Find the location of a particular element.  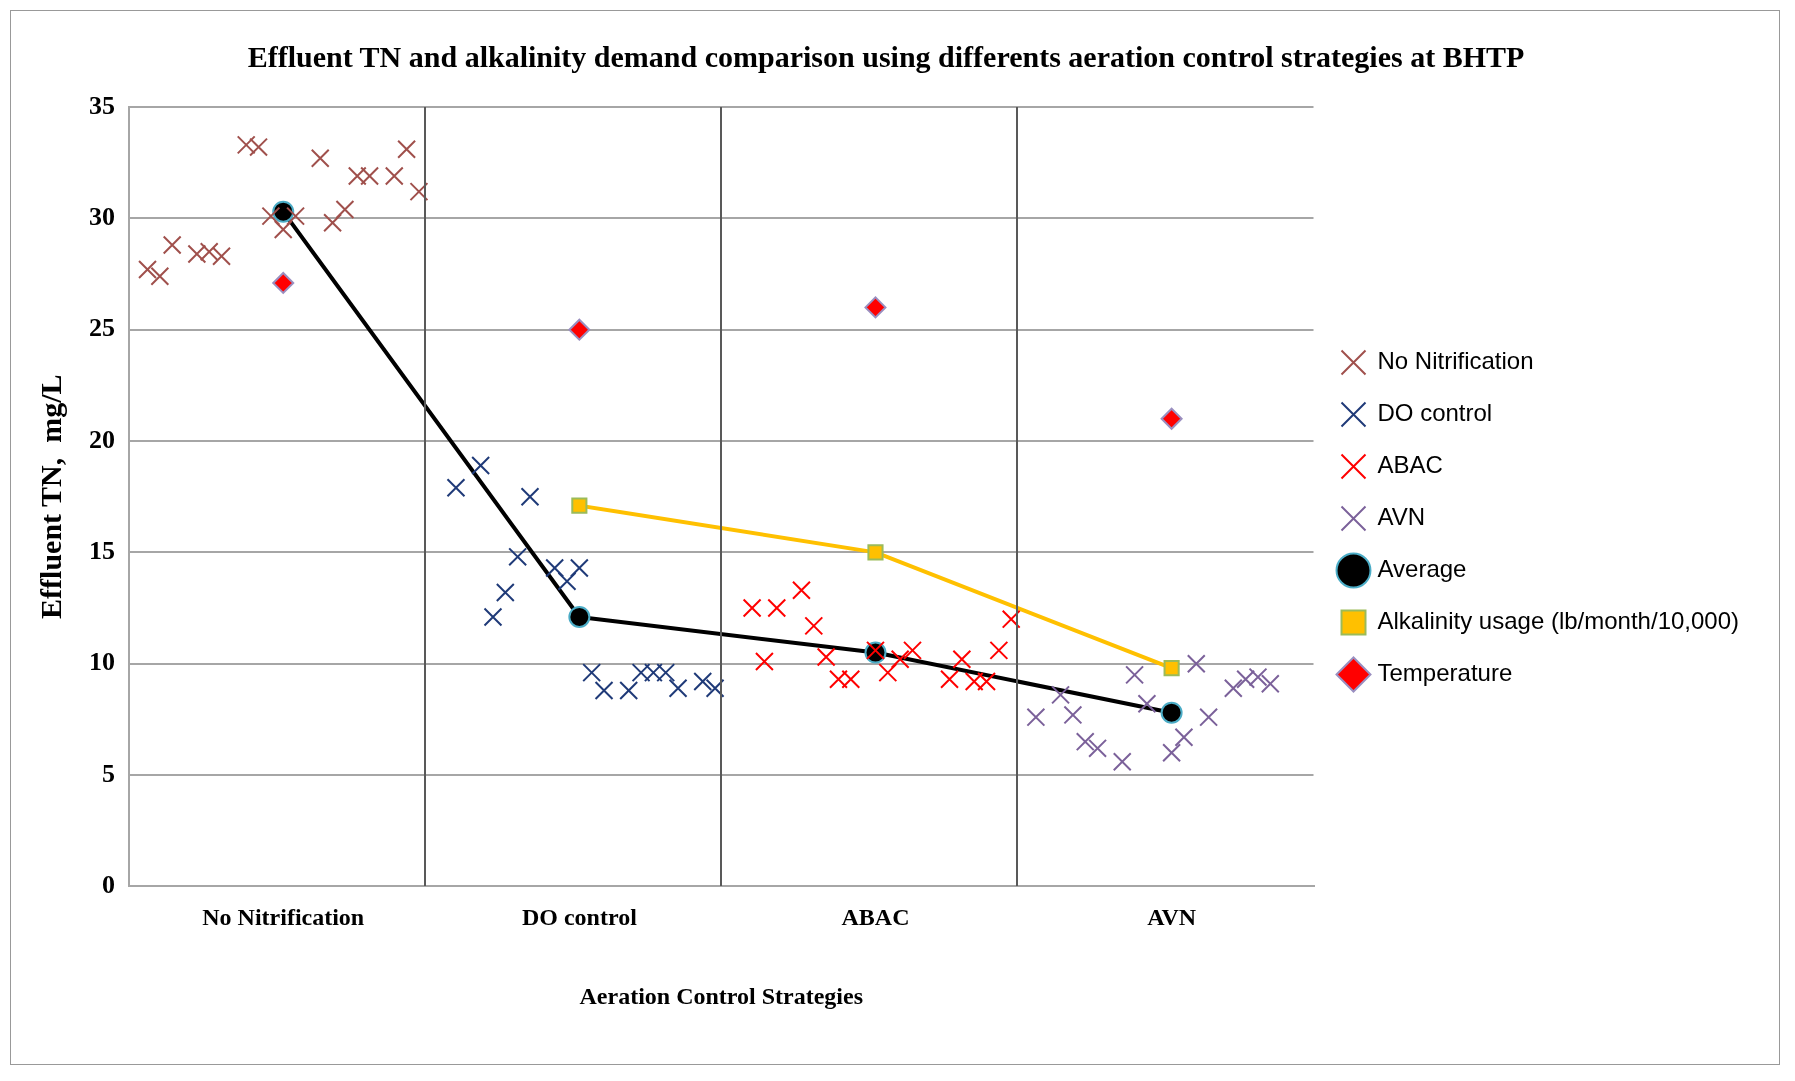

x-tick-label: No Nitrification is located at coordinates (283, 917).